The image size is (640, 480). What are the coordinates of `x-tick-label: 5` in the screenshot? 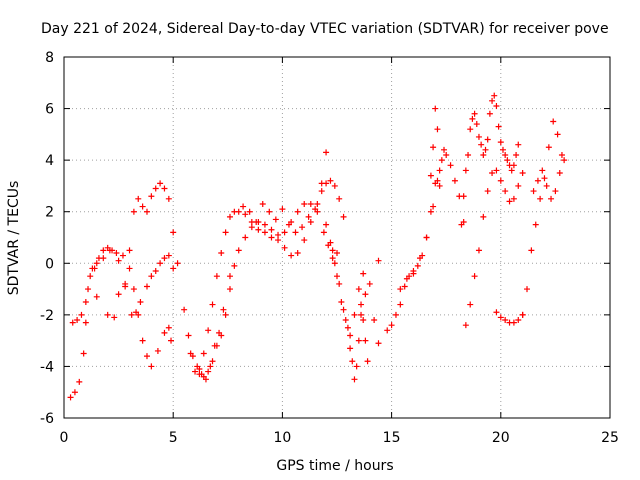 It's located at (173, 438).